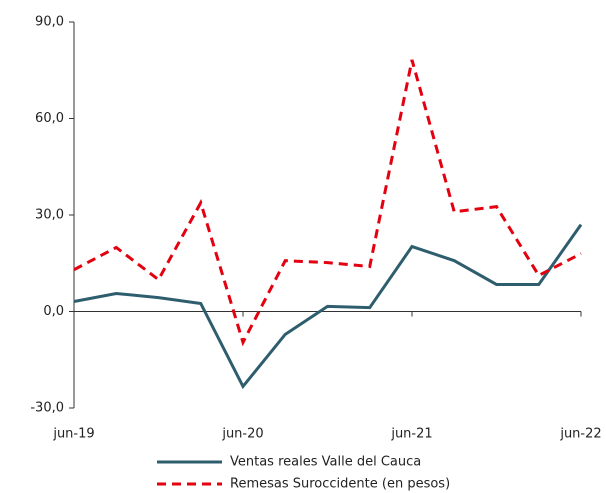  Describe the element at coordinates (53, 311) in the screenshot. I see `y-tick-label: 0,0` at that location.